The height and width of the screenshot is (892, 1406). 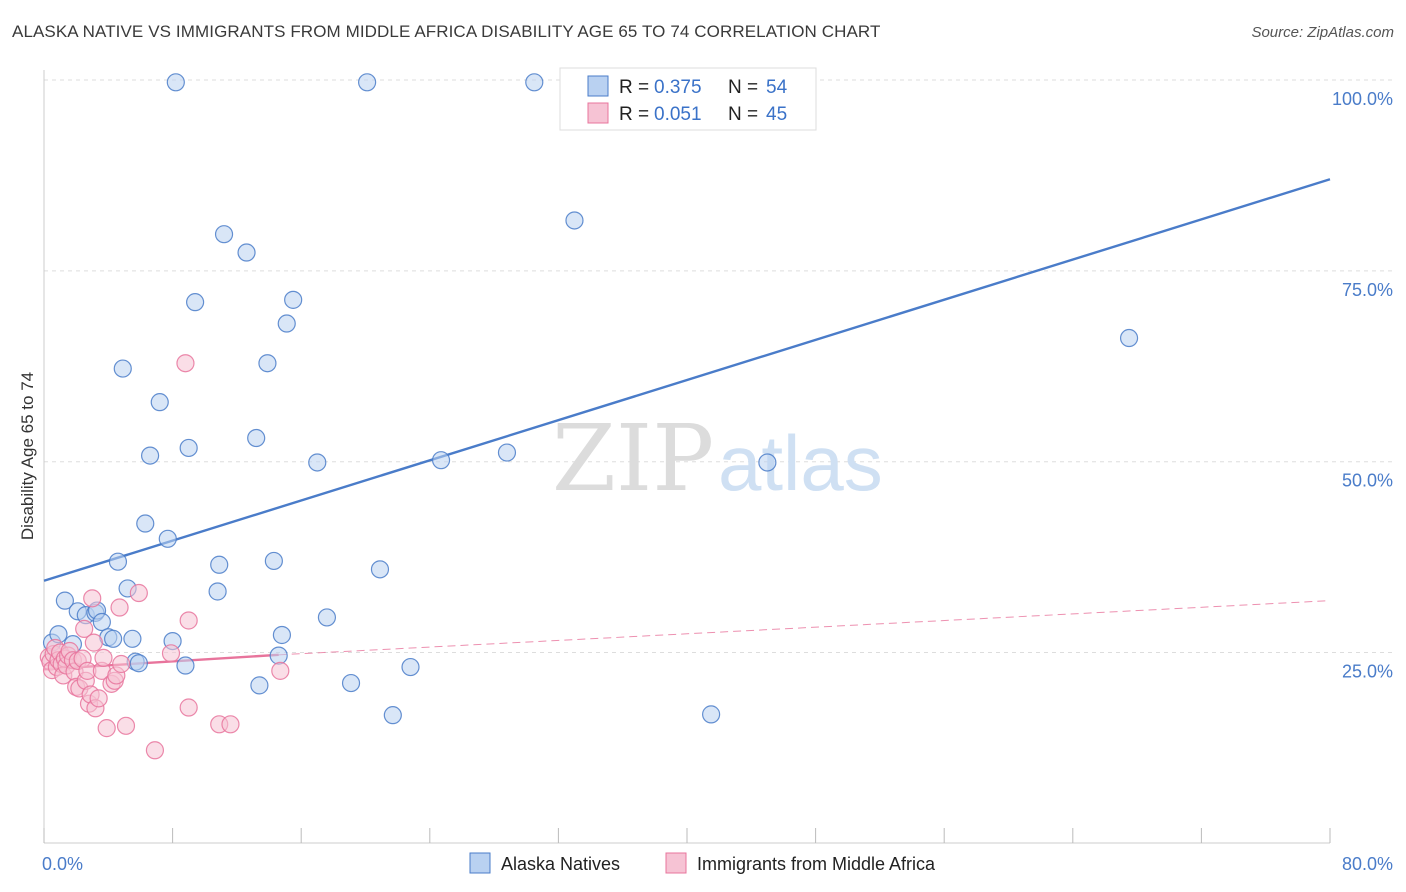 I want to click on x-tick-label: 80.0%, so click(x=1367, y=864).